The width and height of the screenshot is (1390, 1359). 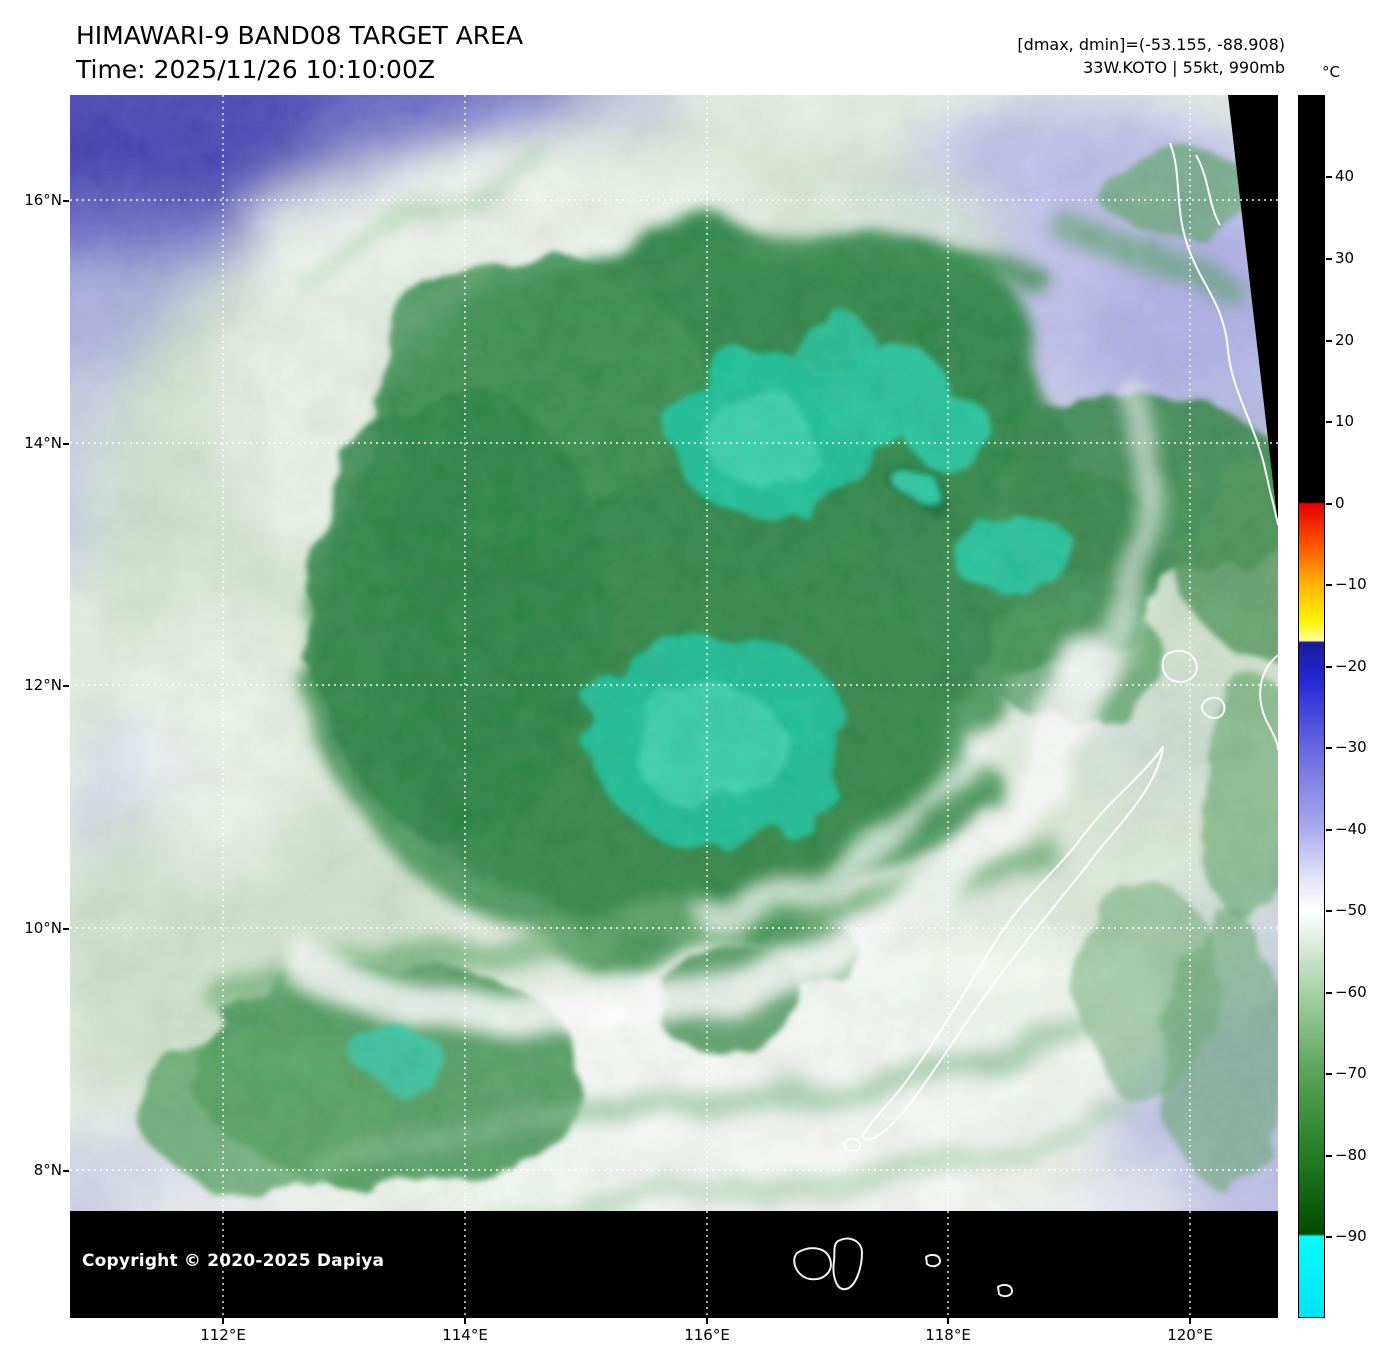 I want to click on colorbar-tick-label: −20, so click(x=1351, y=666).